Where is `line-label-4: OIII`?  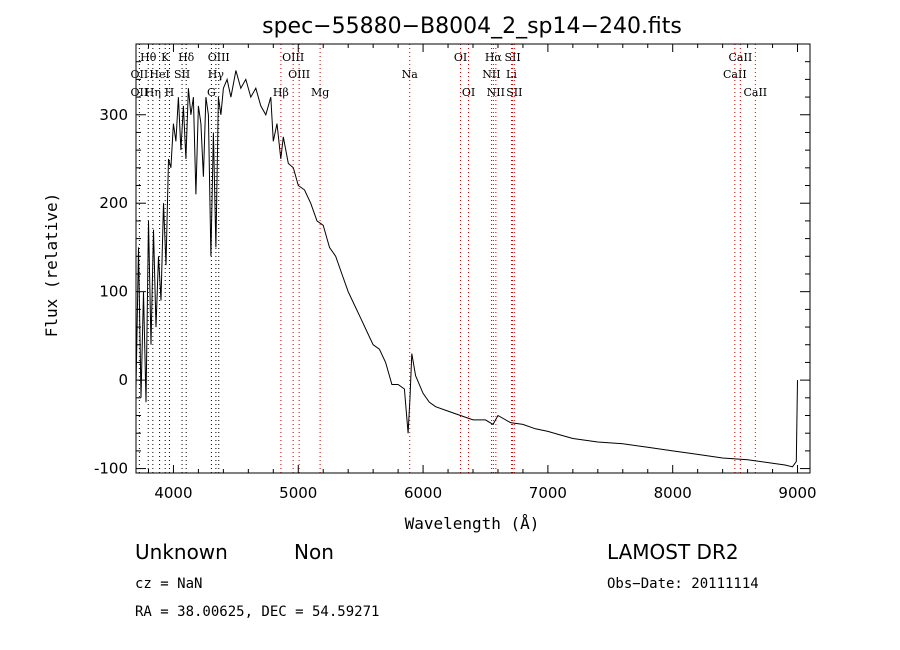 line-label-4: OIII is located at coordinates (293, 57).